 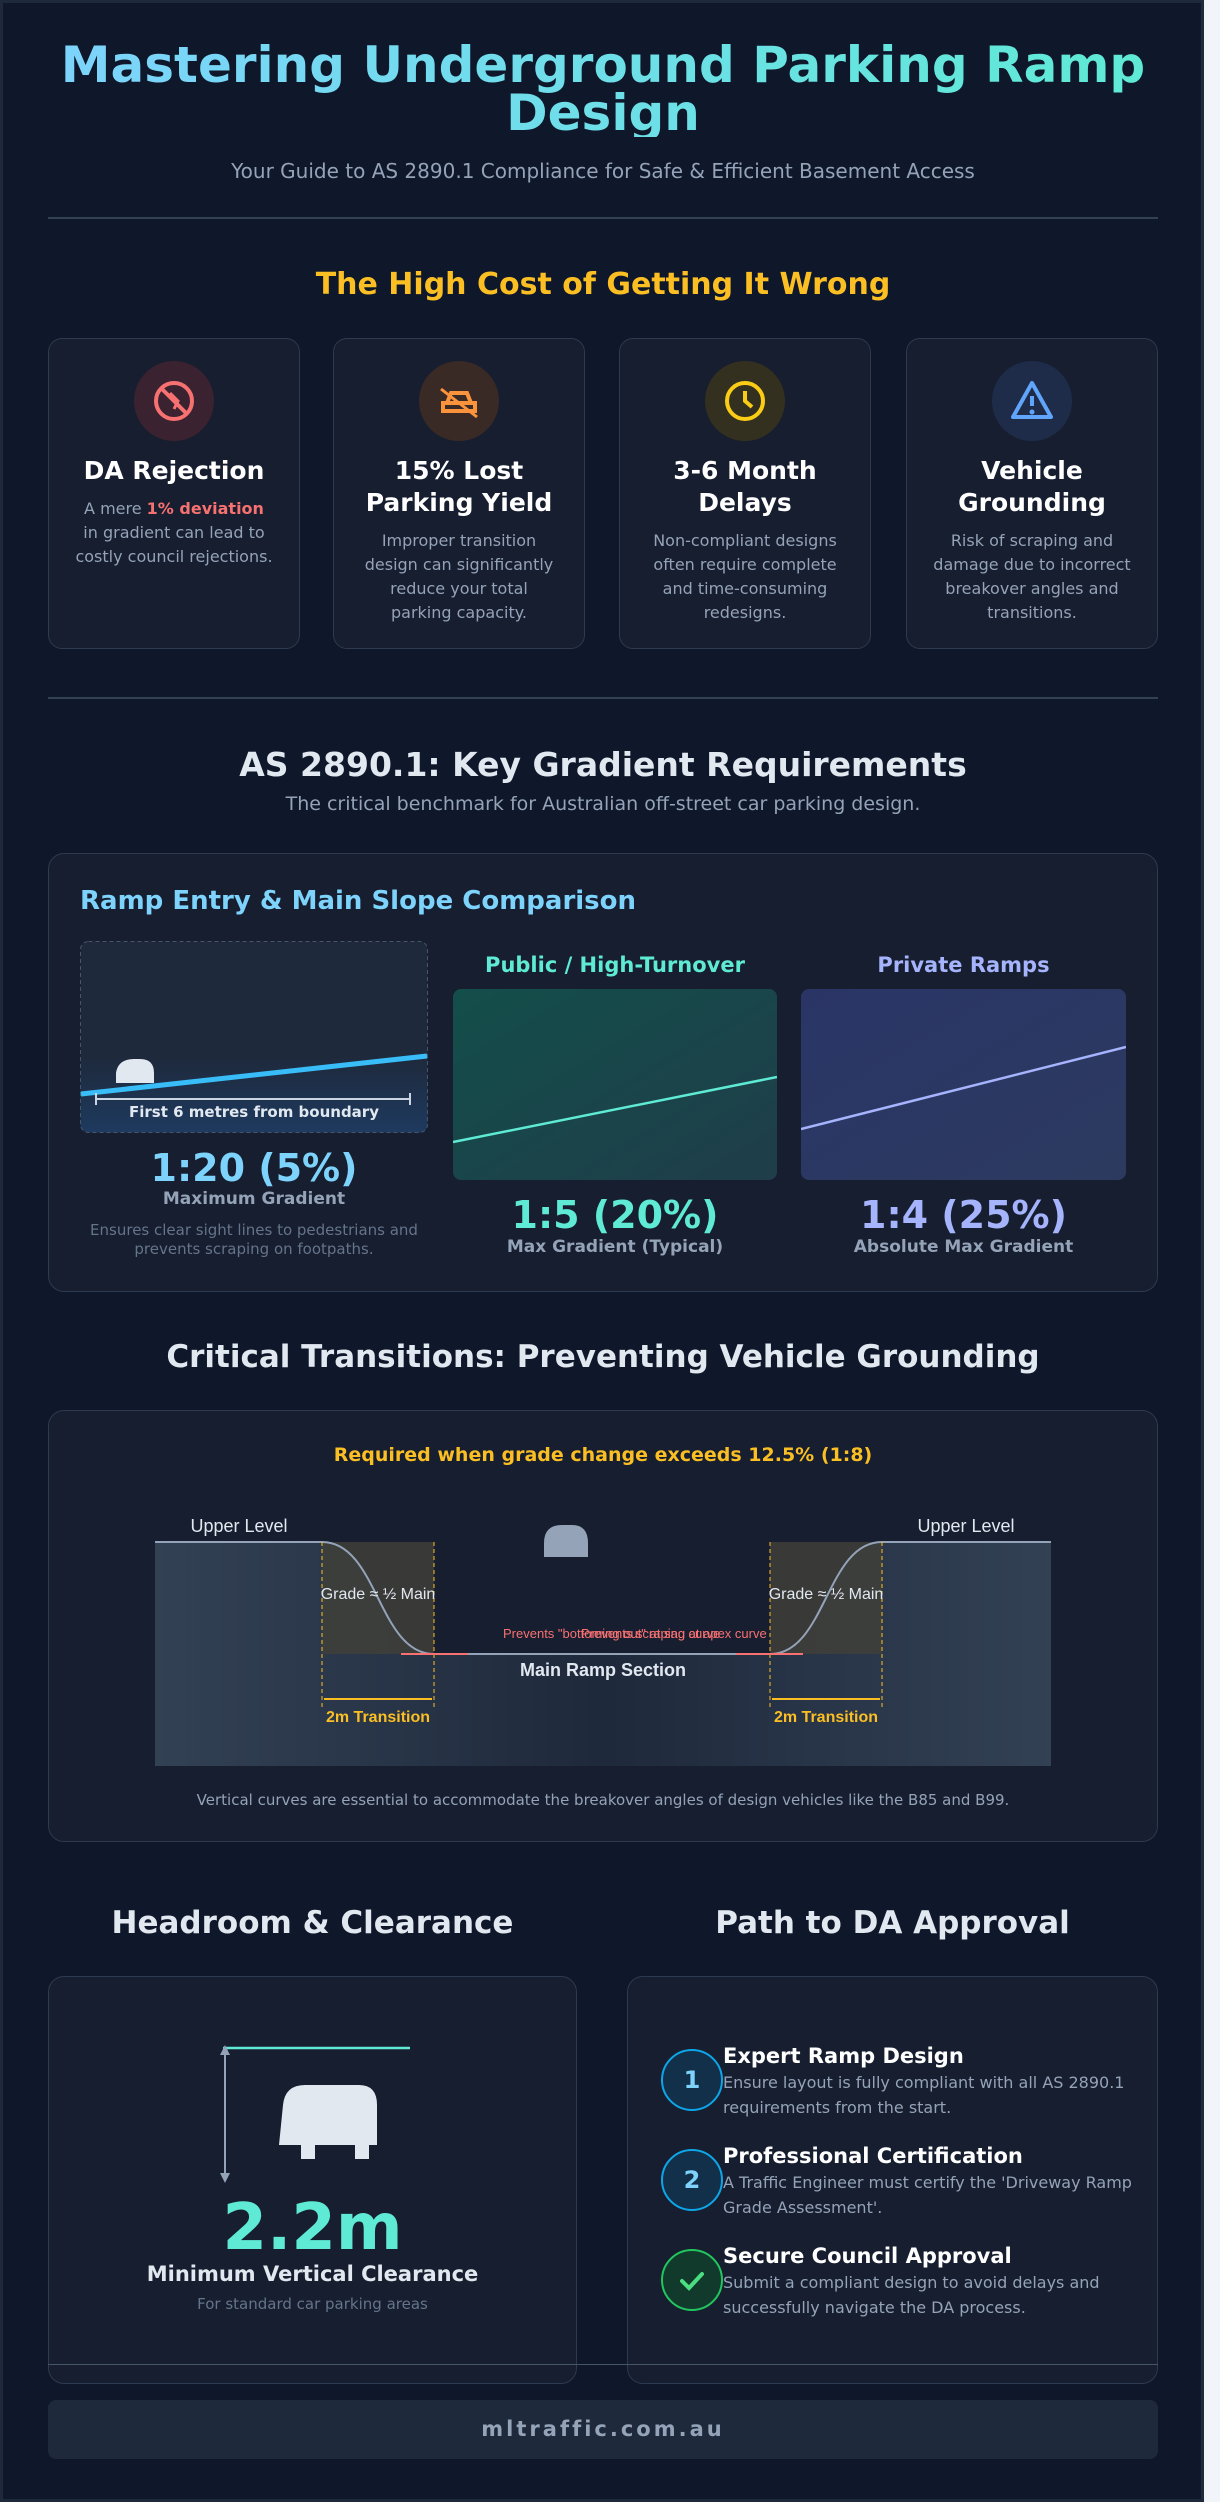 What do you see at coordinates (603, 1670) in the screenshot?
I see `main-ramp-label: Main Ramp Section` at bounding box center [603, 1670].